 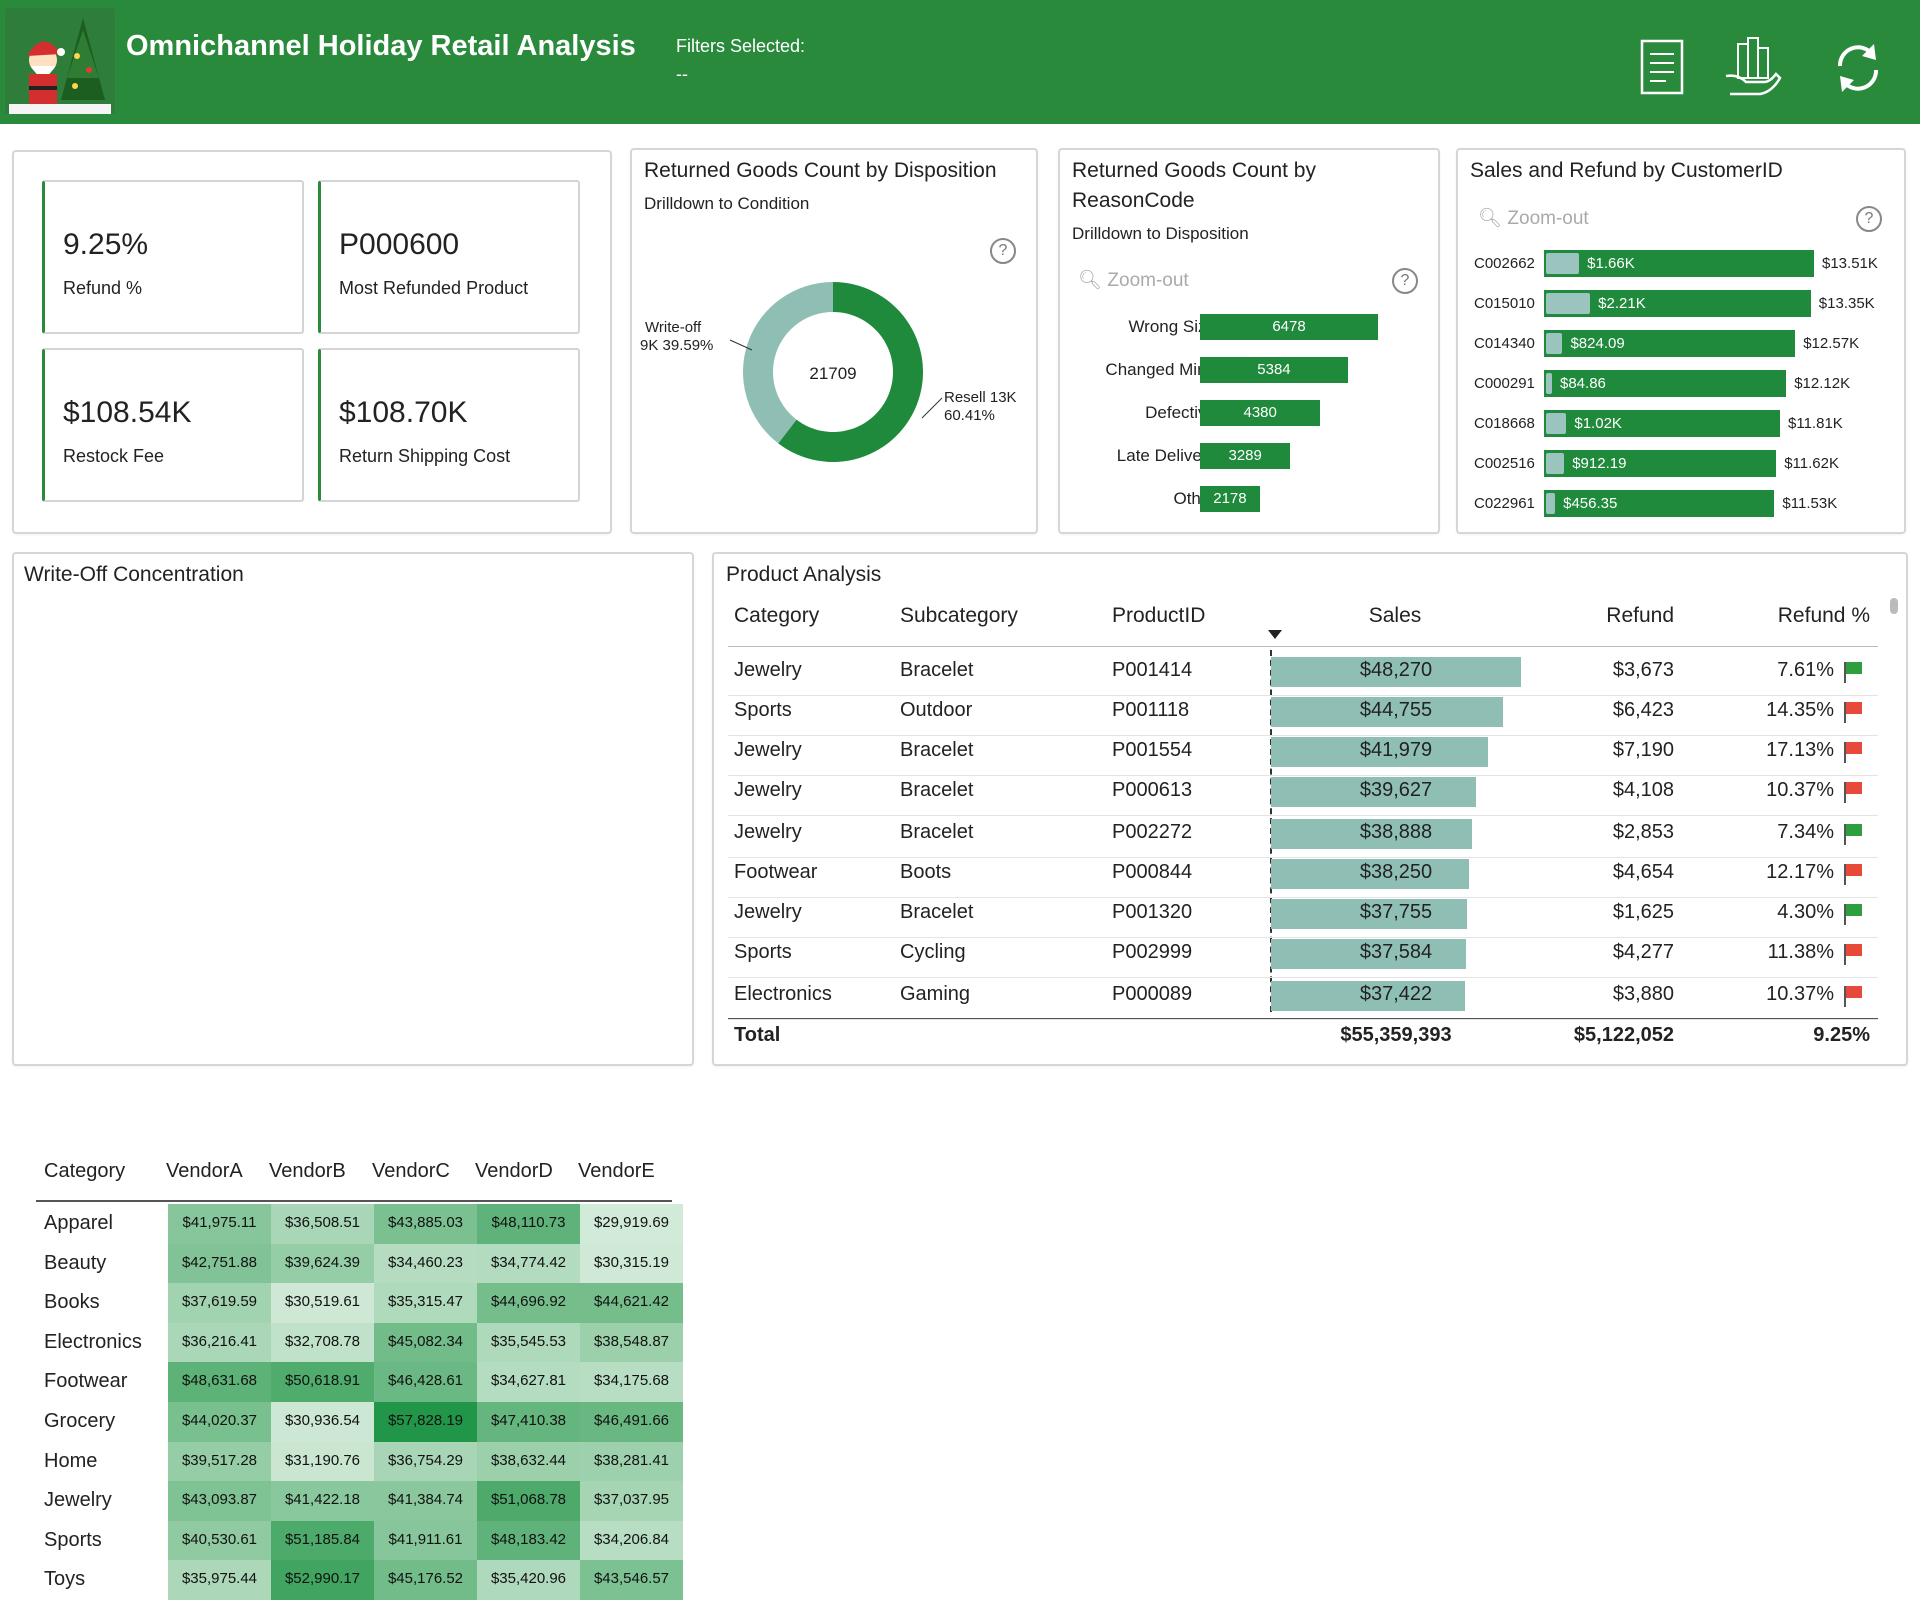 I want to click on heatmap-cell: $34,627.81, so click(x=528, y=1382).